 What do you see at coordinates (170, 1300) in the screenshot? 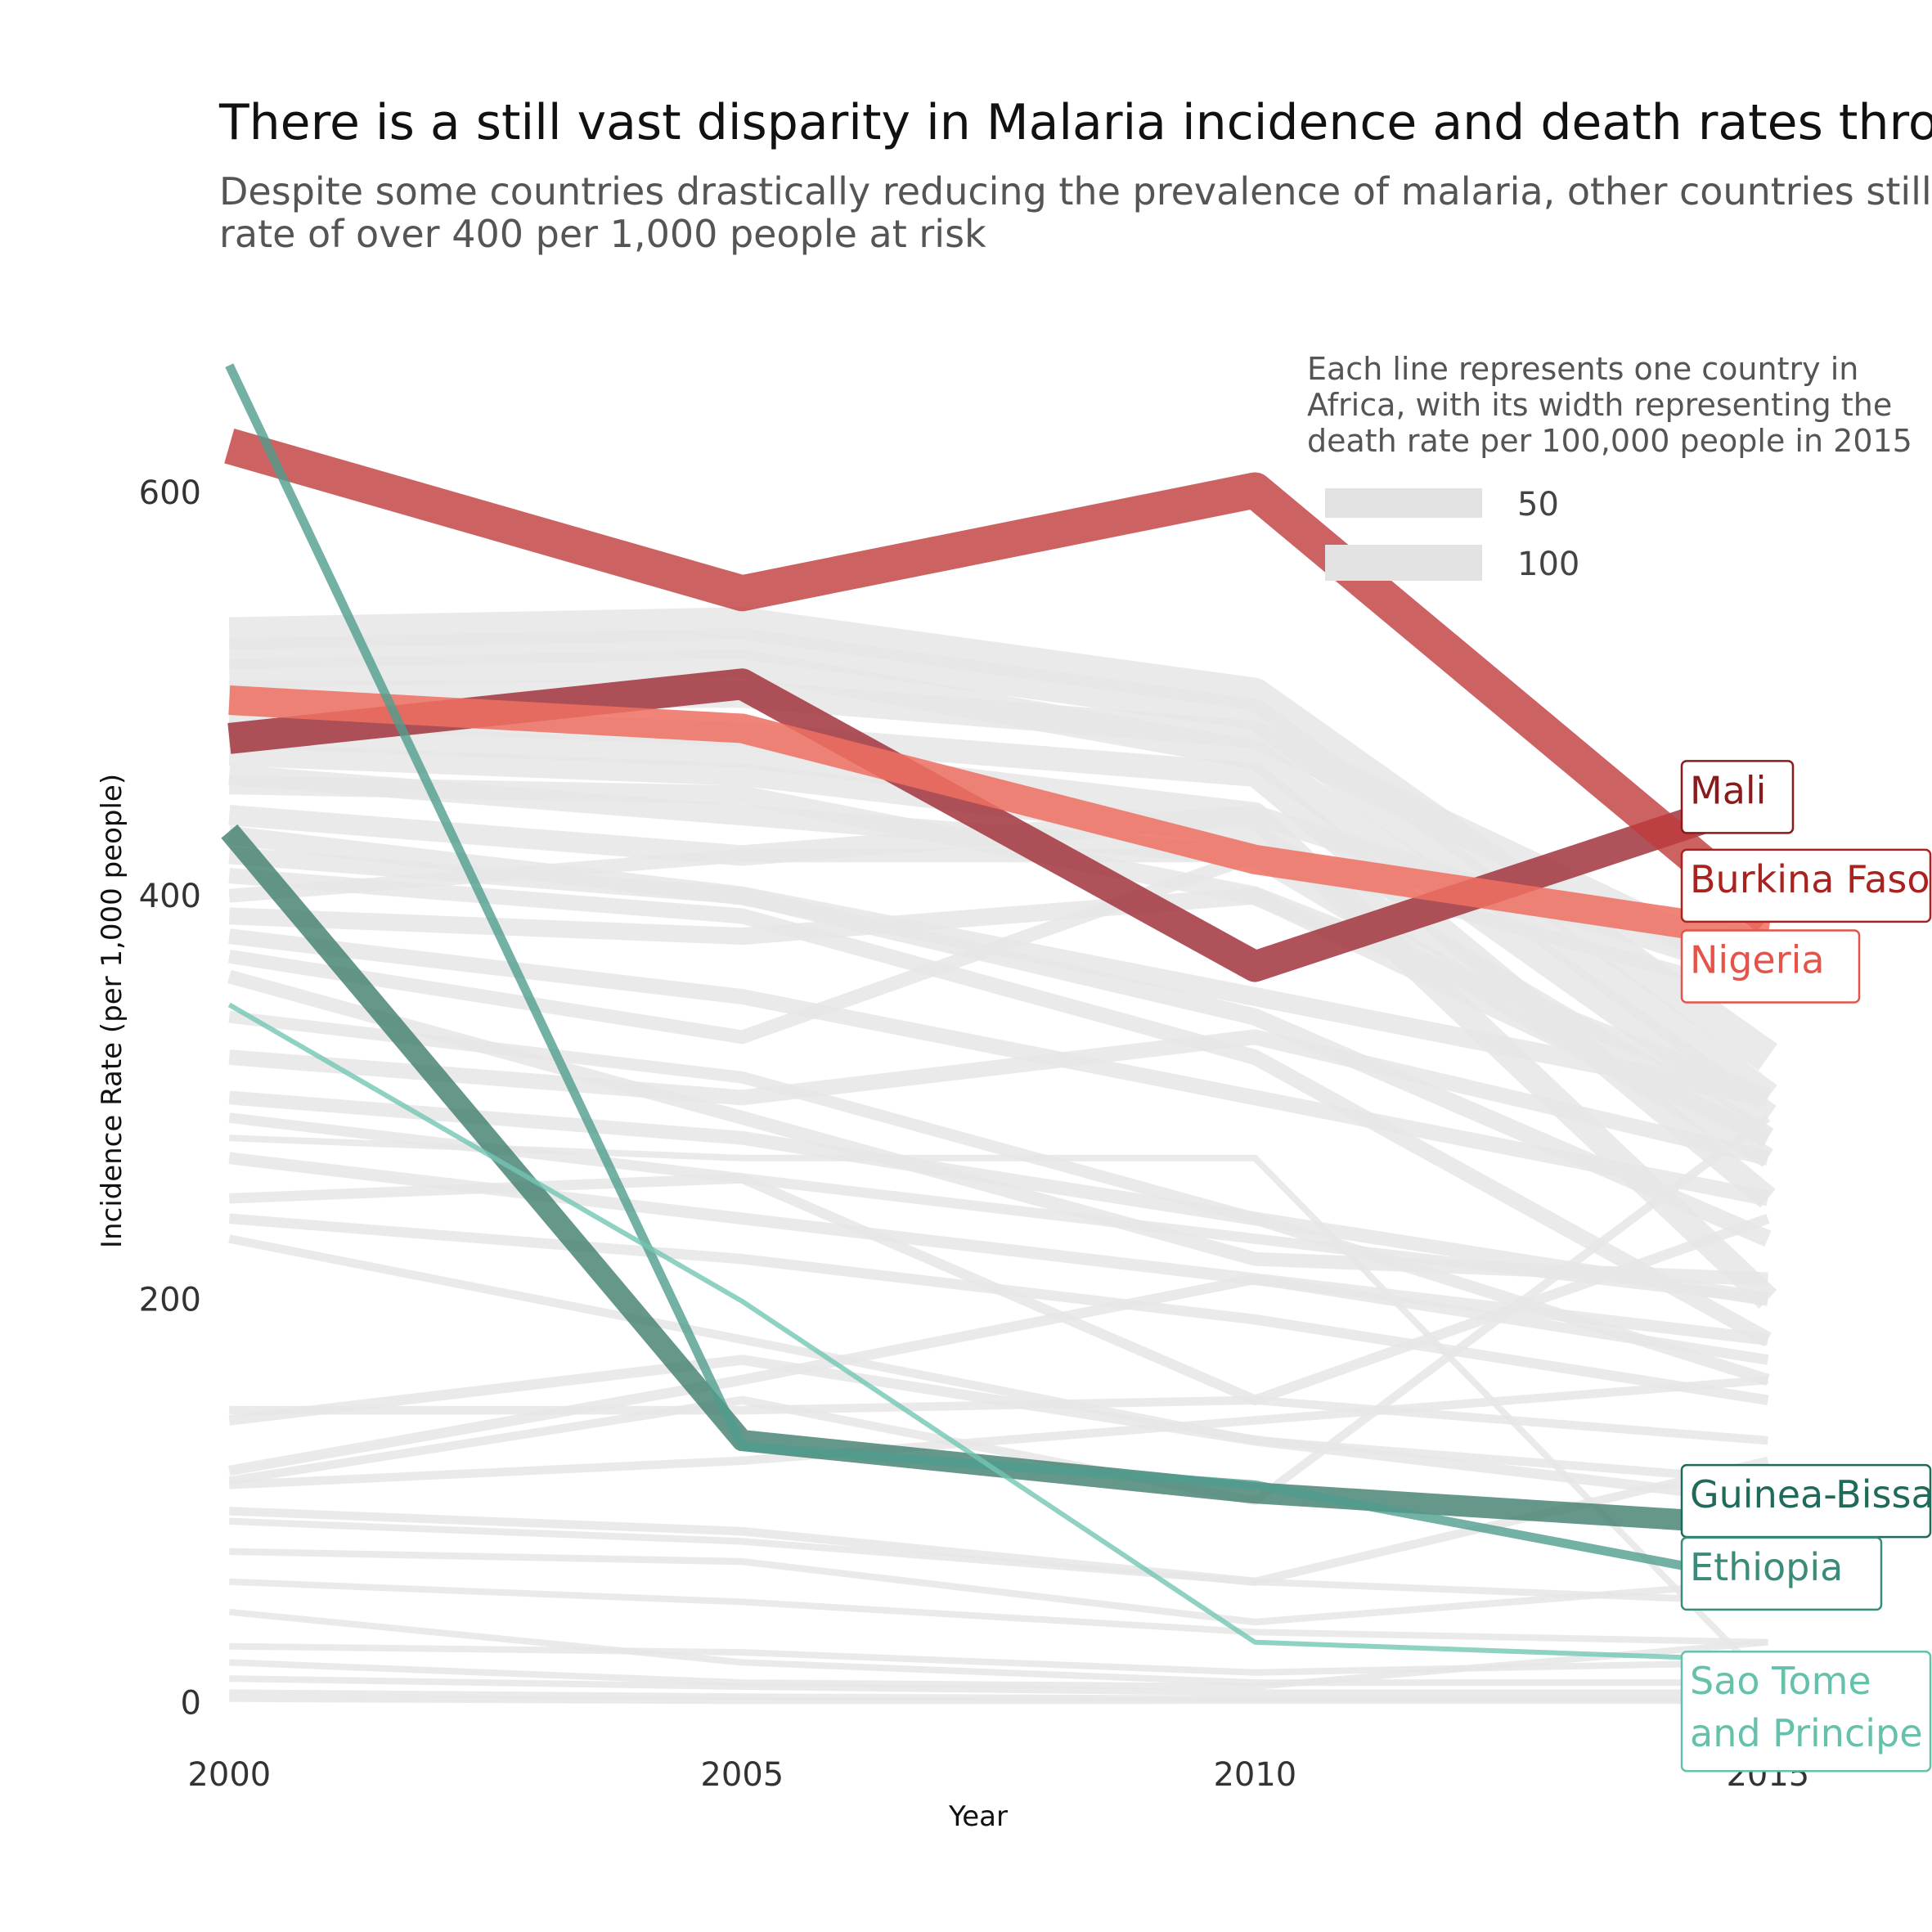
I see `y-tick-label: 200` at bounding box center [170, 1300].